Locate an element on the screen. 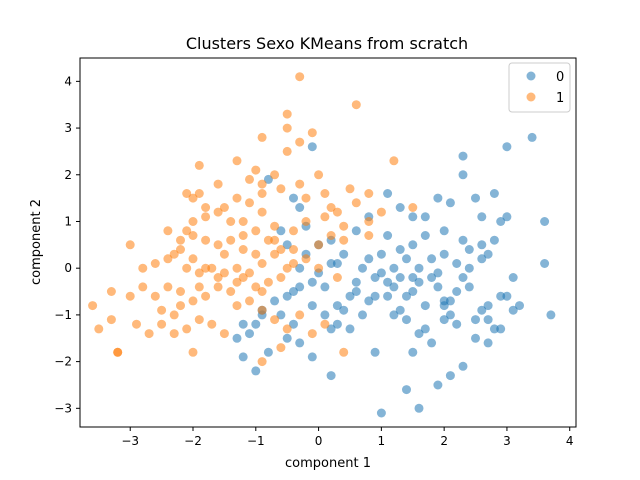 This screenshot has width=640, height=480. x-tick-label: −1 is located at coordinates (256, 441).